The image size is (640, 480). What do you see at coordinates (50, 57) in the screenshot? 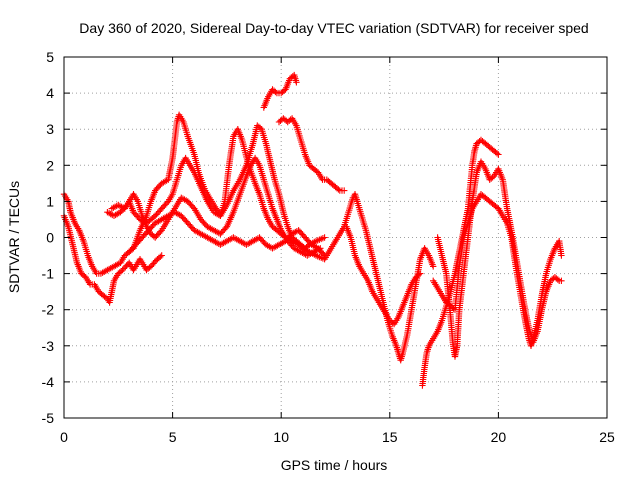
I see `y-tick-label: 5` at bounding box center [50, 57].